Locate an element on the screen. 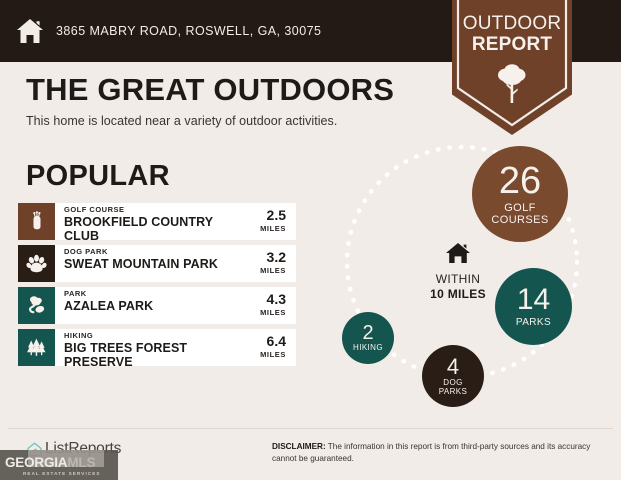 The image size is (621, 480). list-item-name: SWEAT MOUNTAIN PARK is located at coordinates (141, 264).